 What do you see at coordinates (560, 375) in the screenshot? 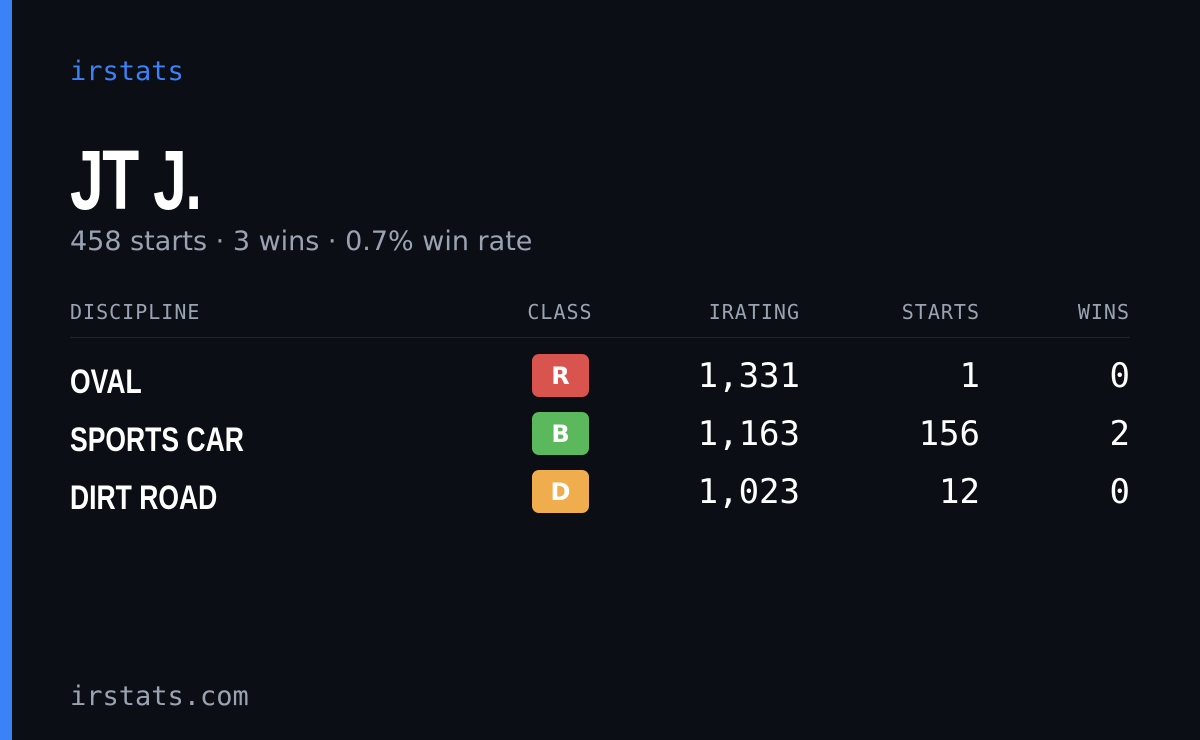
I see `class-badge: R` at bounding box center [560, 375].